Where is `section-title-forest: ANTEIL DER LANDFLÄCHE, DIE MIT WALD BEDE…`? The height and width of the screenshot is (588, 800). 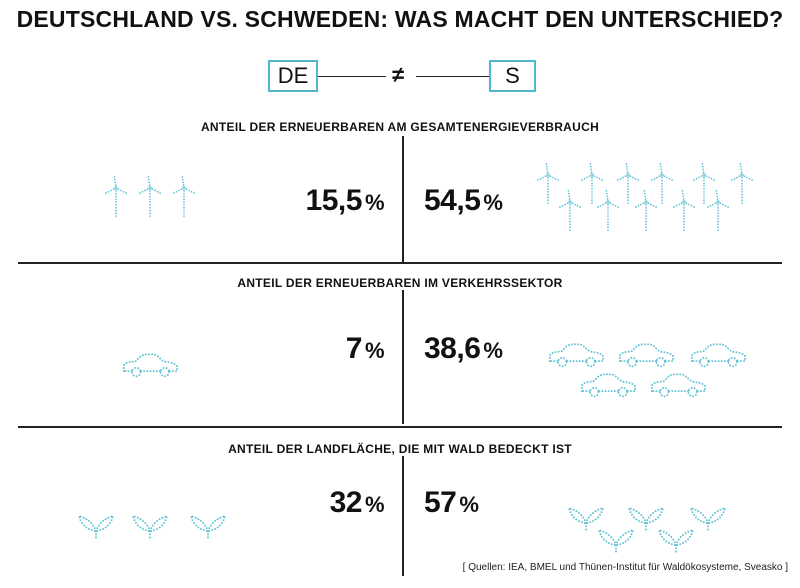
section-title-forest: ANTEIL DER LANDFLÄCHE, DIE MIT WALD BEDE… is located at coordinates (400, 449).